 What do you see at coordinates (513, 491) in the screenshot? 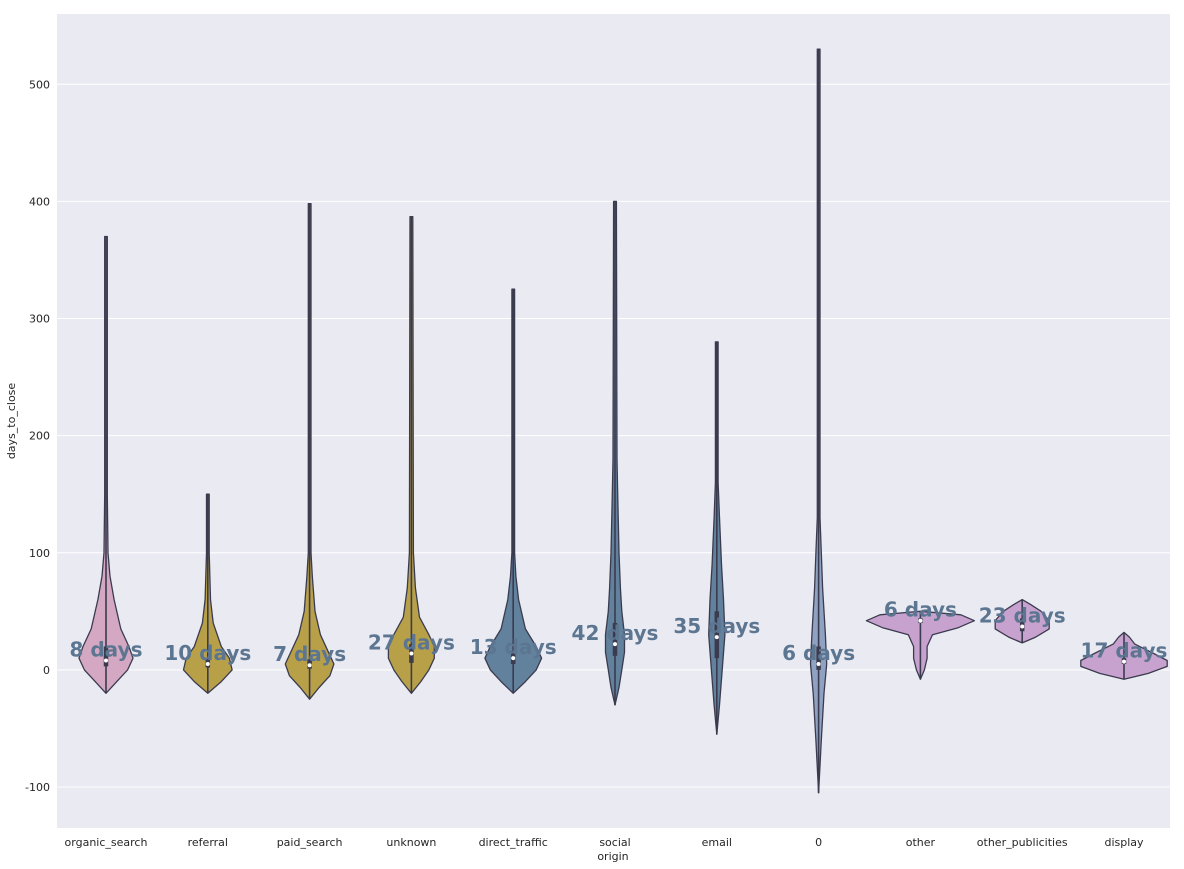
I see `violin-direct_traffic` at bounding box center [513, 491].